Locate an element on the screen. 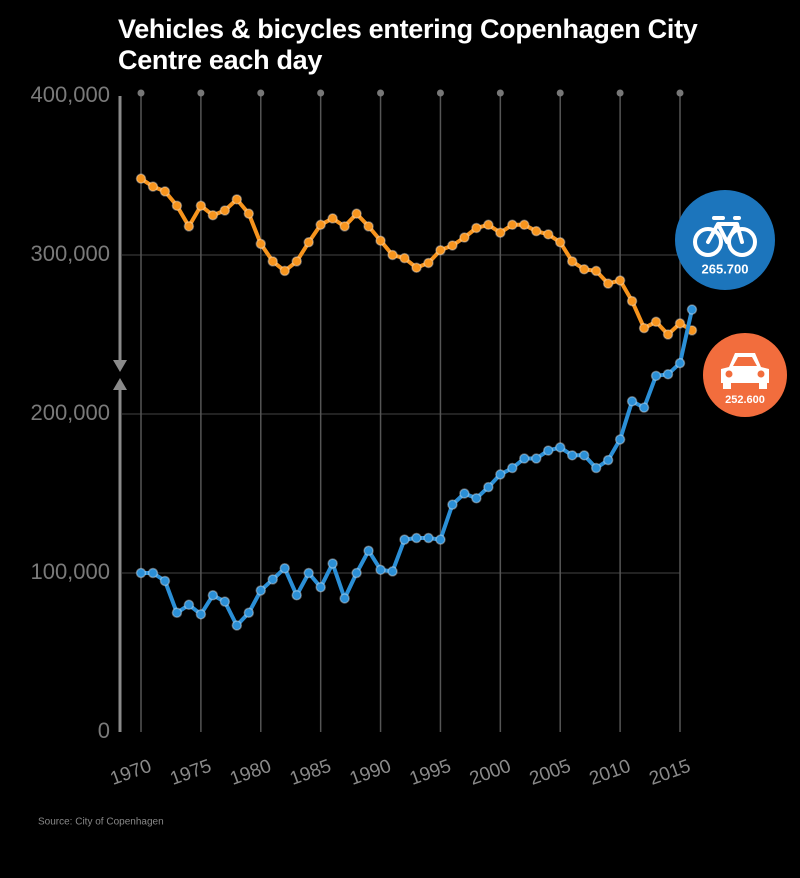 The image size is (800, 878). bike-frame is located at coordinates (725, 230).